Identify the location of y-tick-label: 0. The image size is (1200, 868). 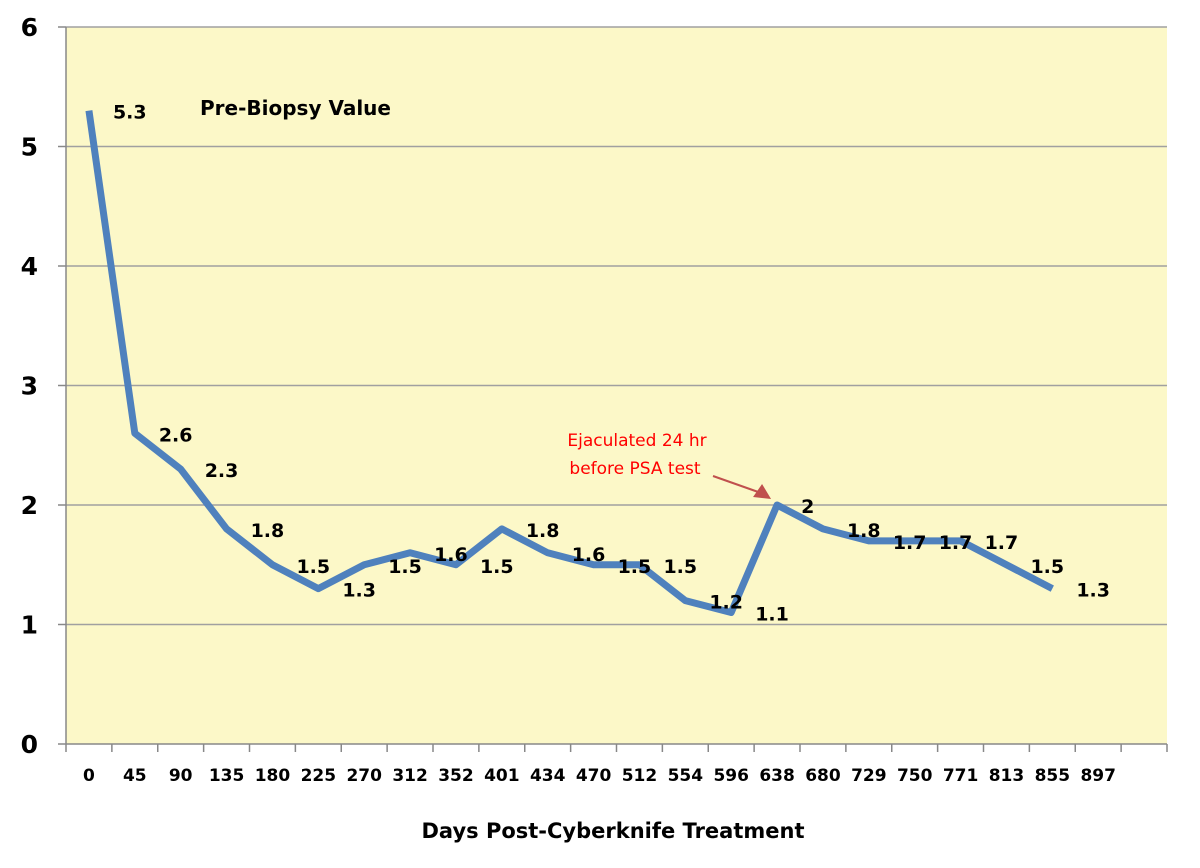
(29, 744).